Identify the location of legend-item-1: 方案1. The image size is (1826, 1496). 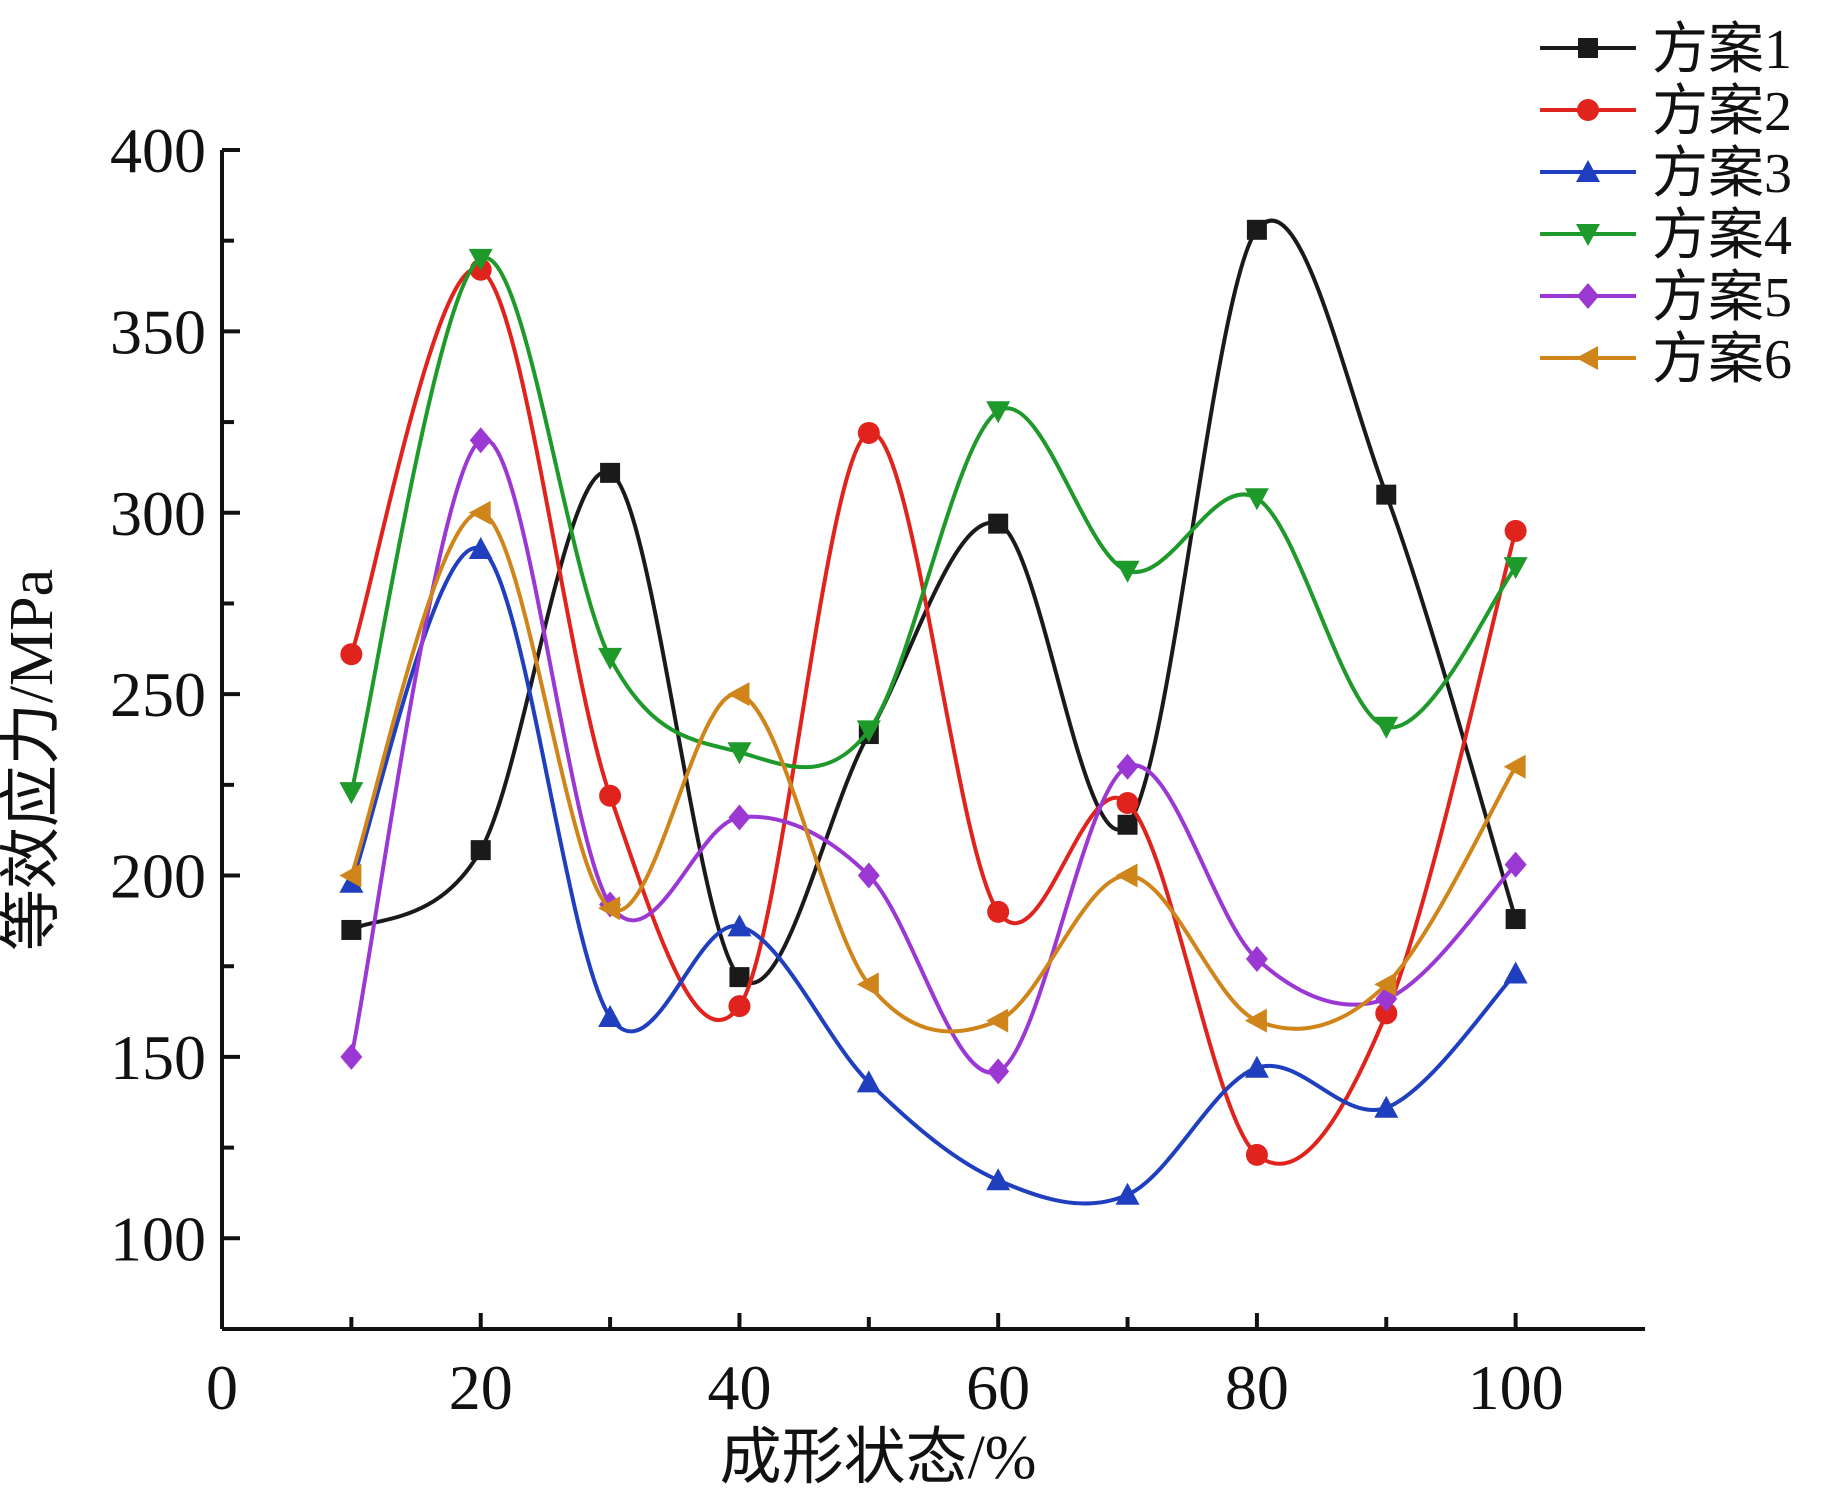
(1666, 50).